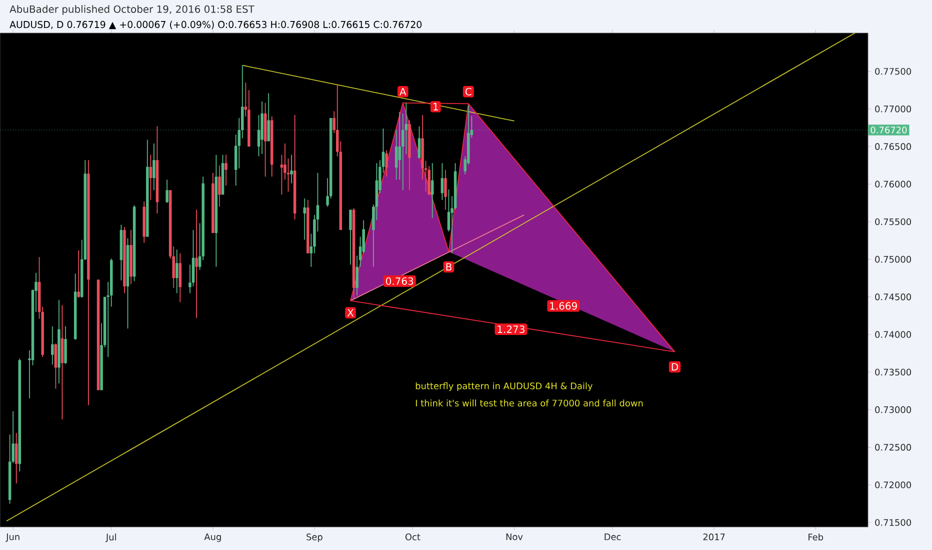  I want to click on y-tick-label: 0.71500, so click(893, 522).